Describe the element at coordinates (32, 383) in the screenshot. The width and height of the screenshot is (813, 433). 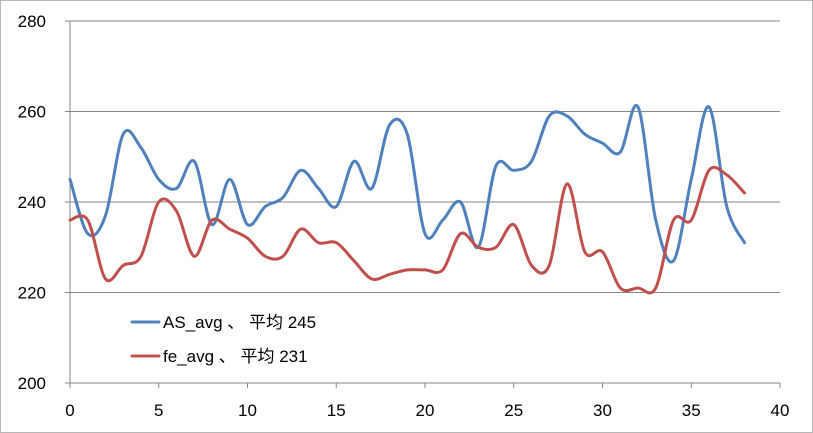
I see `y-tick-label-200: 200` at that location.